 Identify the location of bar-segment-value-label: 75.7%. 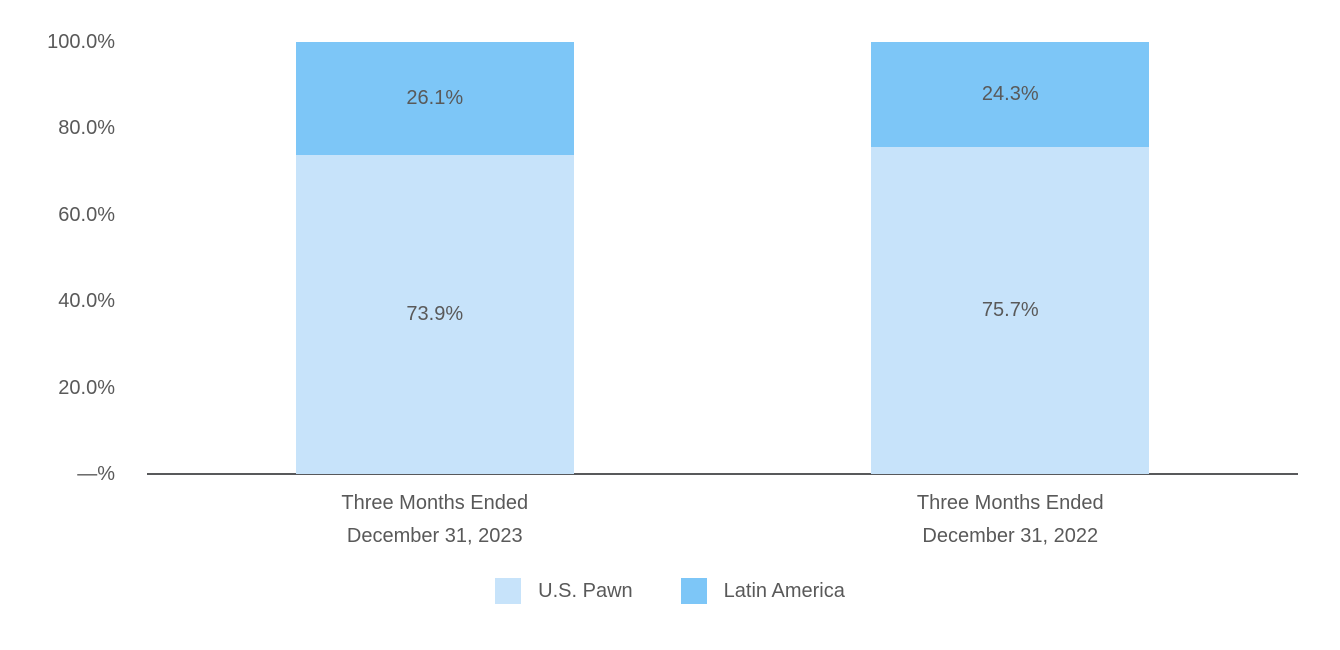
(1010, 310).